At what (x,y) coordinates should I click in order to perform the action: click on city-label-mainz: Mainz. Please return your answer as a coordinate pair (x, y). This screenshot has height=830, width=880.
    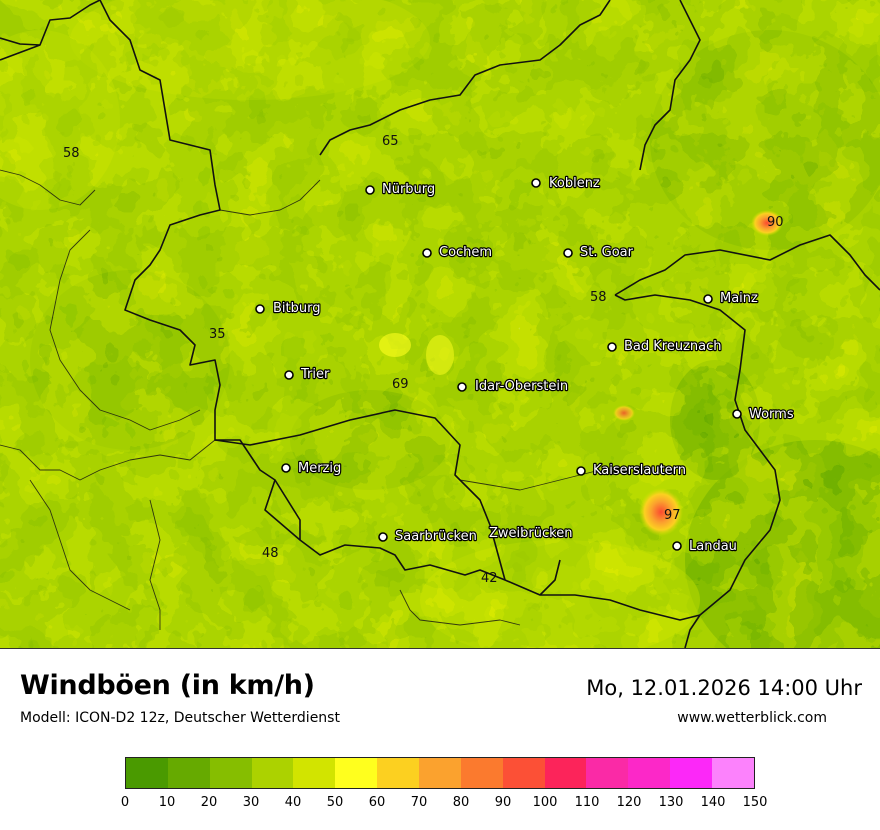
    Looking at the image, I should click on (739, 298).